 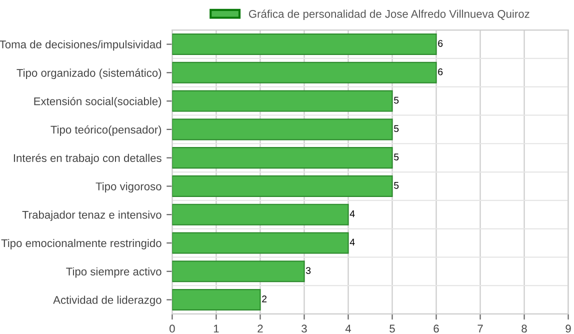 I want to click on x-tick-label: 7, so click(x=480, y=328).